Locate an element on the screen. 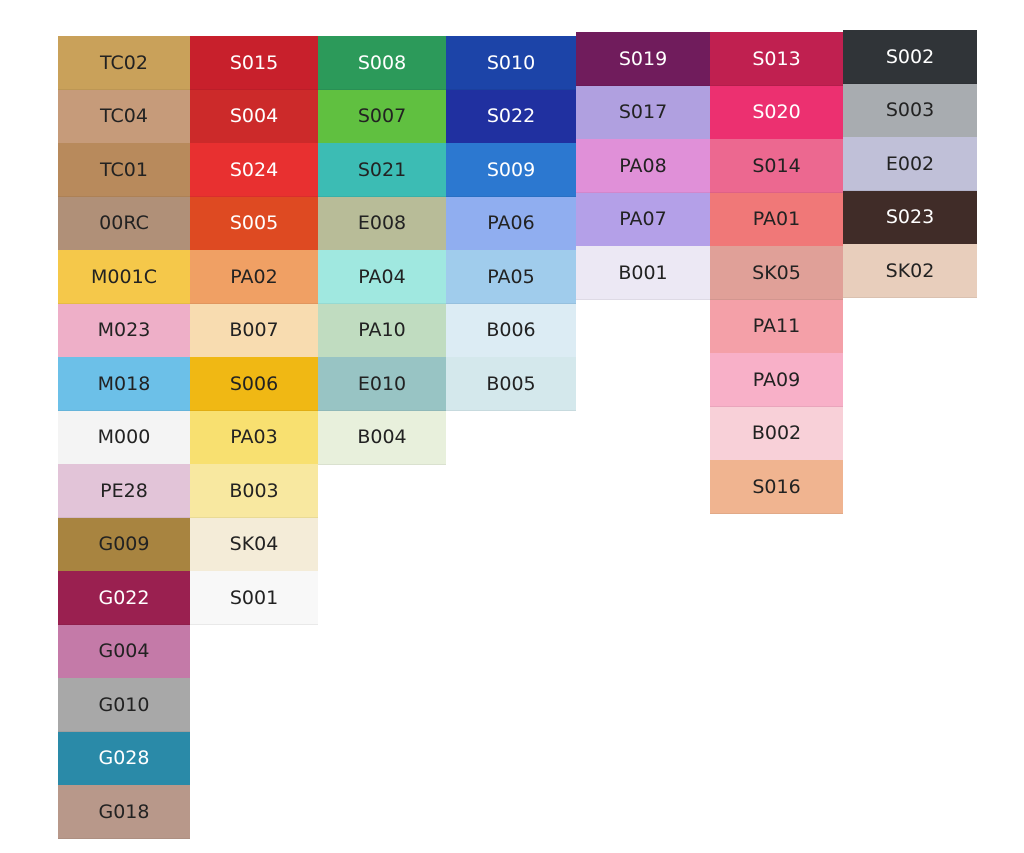 This screenshot has height=853, width=1024. swatch-label: S004 is located at coordinates (254, 116).